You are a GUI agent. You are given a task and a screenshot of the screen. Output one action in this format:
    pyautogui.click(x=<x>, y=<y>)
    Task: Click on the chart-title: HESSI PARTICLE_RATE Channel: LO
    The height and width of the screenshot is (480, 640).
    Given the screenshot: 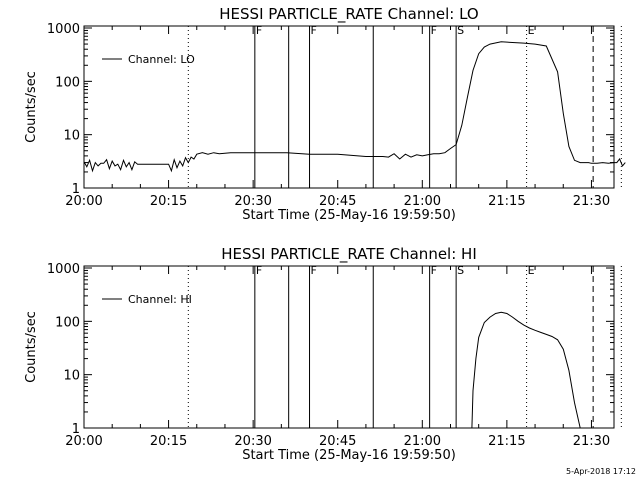 What is the action you would take?
    pyautogui.click(x=348, y=14)
    